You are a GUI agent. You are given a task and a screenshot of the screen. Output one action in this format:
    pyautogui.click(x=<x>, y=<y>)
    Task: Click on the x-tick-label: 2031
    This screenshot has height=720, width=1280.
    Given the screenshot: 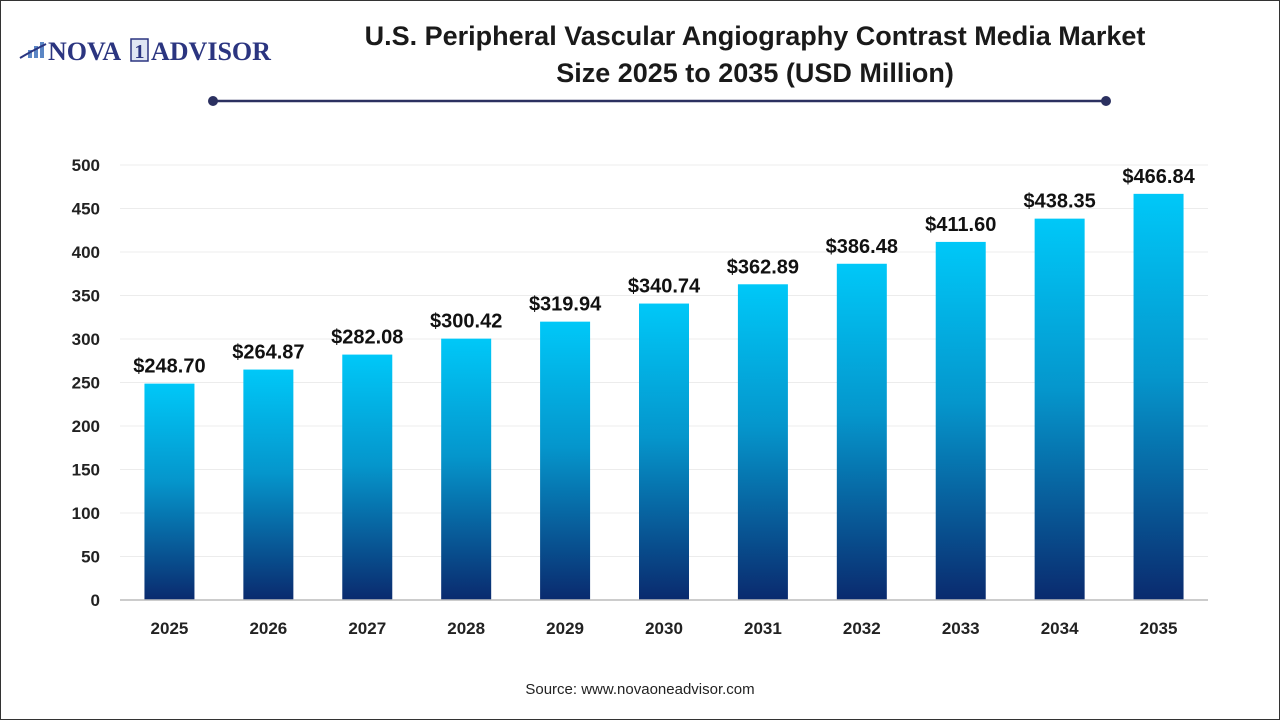 What is the action you would take?
    pyautogui.click(x=763, y=628)
    